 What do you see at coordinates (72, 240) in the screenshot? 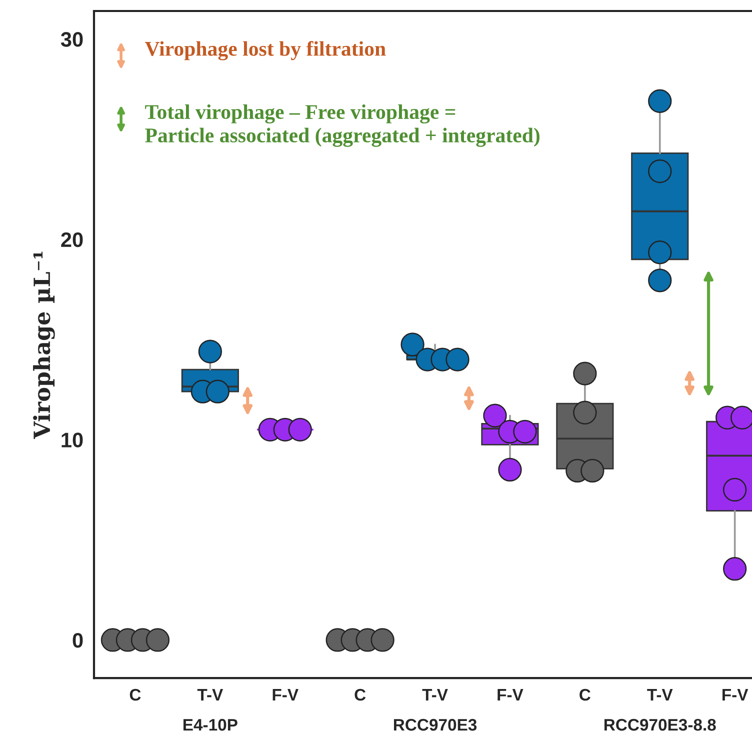
I see `y-tick-label: 20` at bounding box center [72, 240].